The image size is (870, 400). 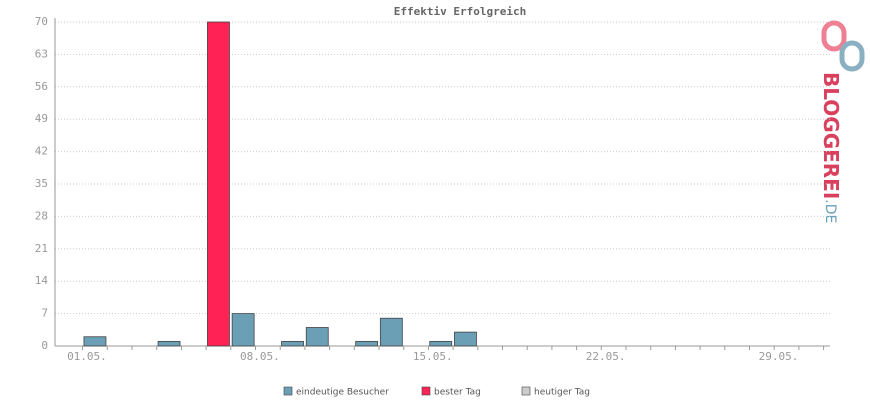 What do you see at coordinates (41, 21) in the screenshot?
I see `y-tick-label: 70` at bounding box center [41, 21].